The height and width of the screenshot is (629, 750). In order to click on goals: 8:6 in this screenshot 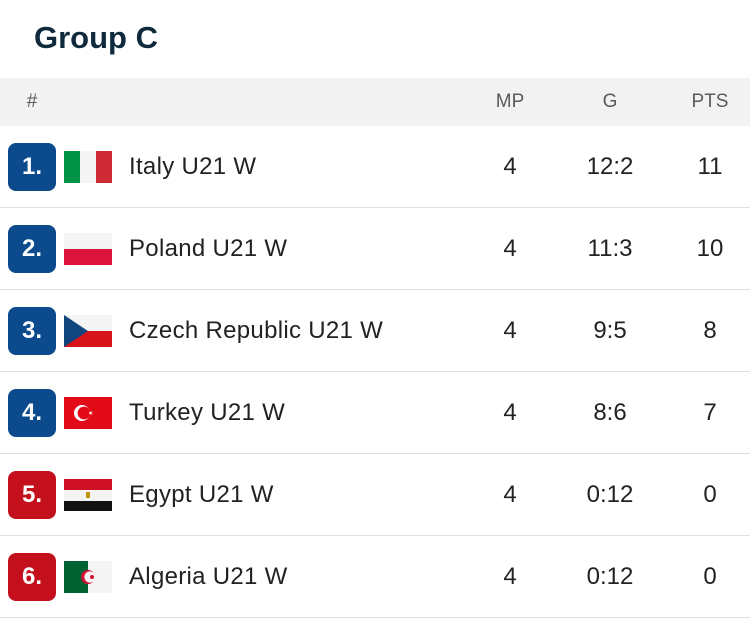, I will do `click(610, 412)`.